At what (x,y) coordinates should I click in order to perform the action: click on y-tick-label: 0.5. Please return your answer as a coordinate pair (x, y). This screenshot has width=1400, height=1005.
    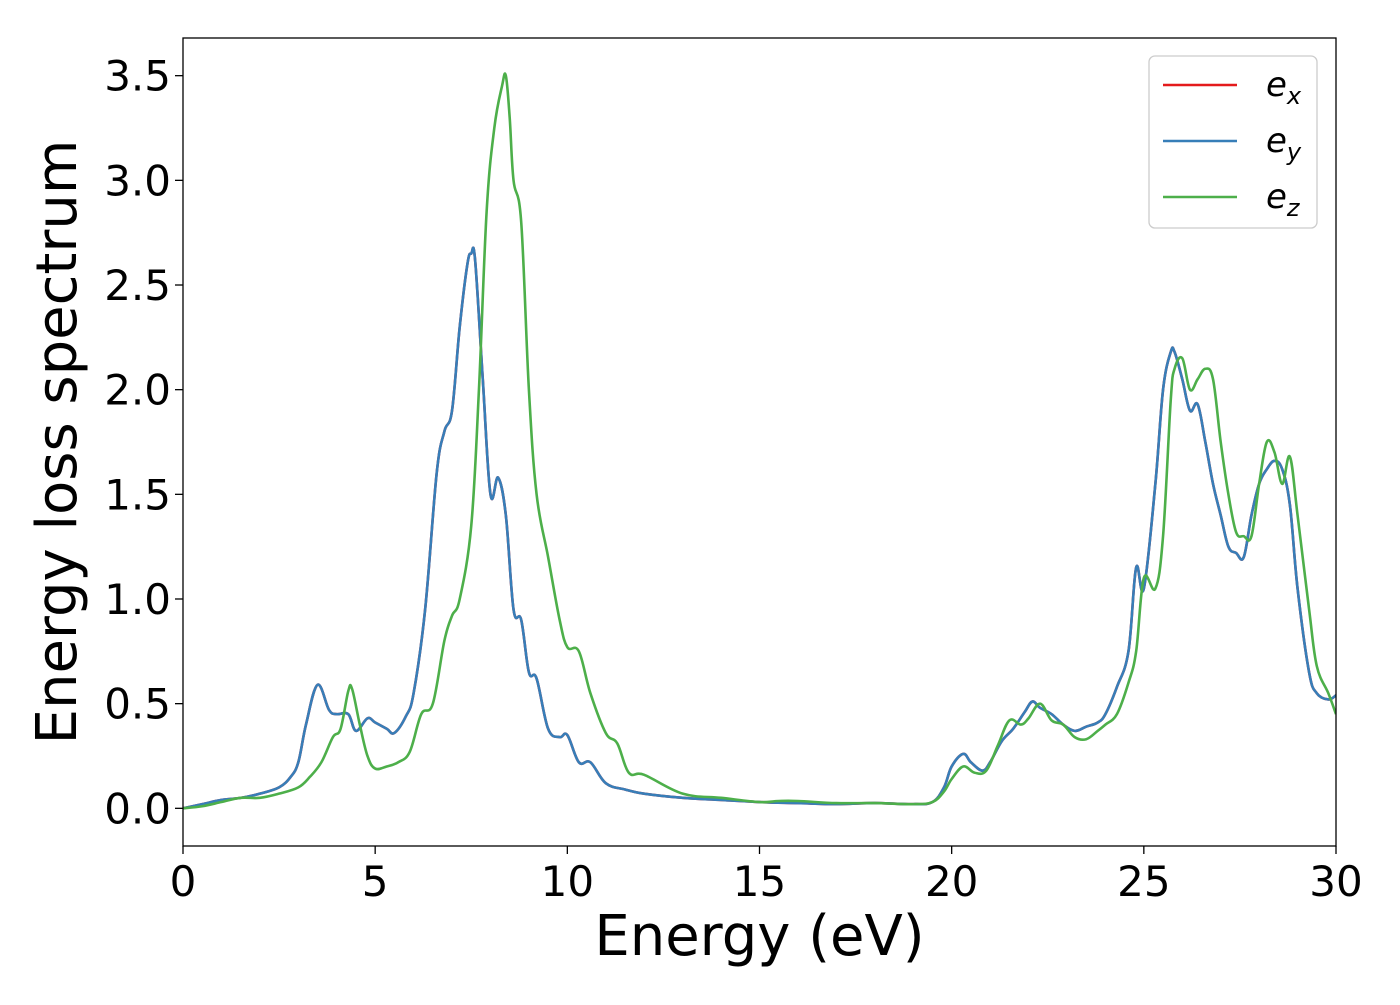
    Looking at the image, I should click on (137, 704).